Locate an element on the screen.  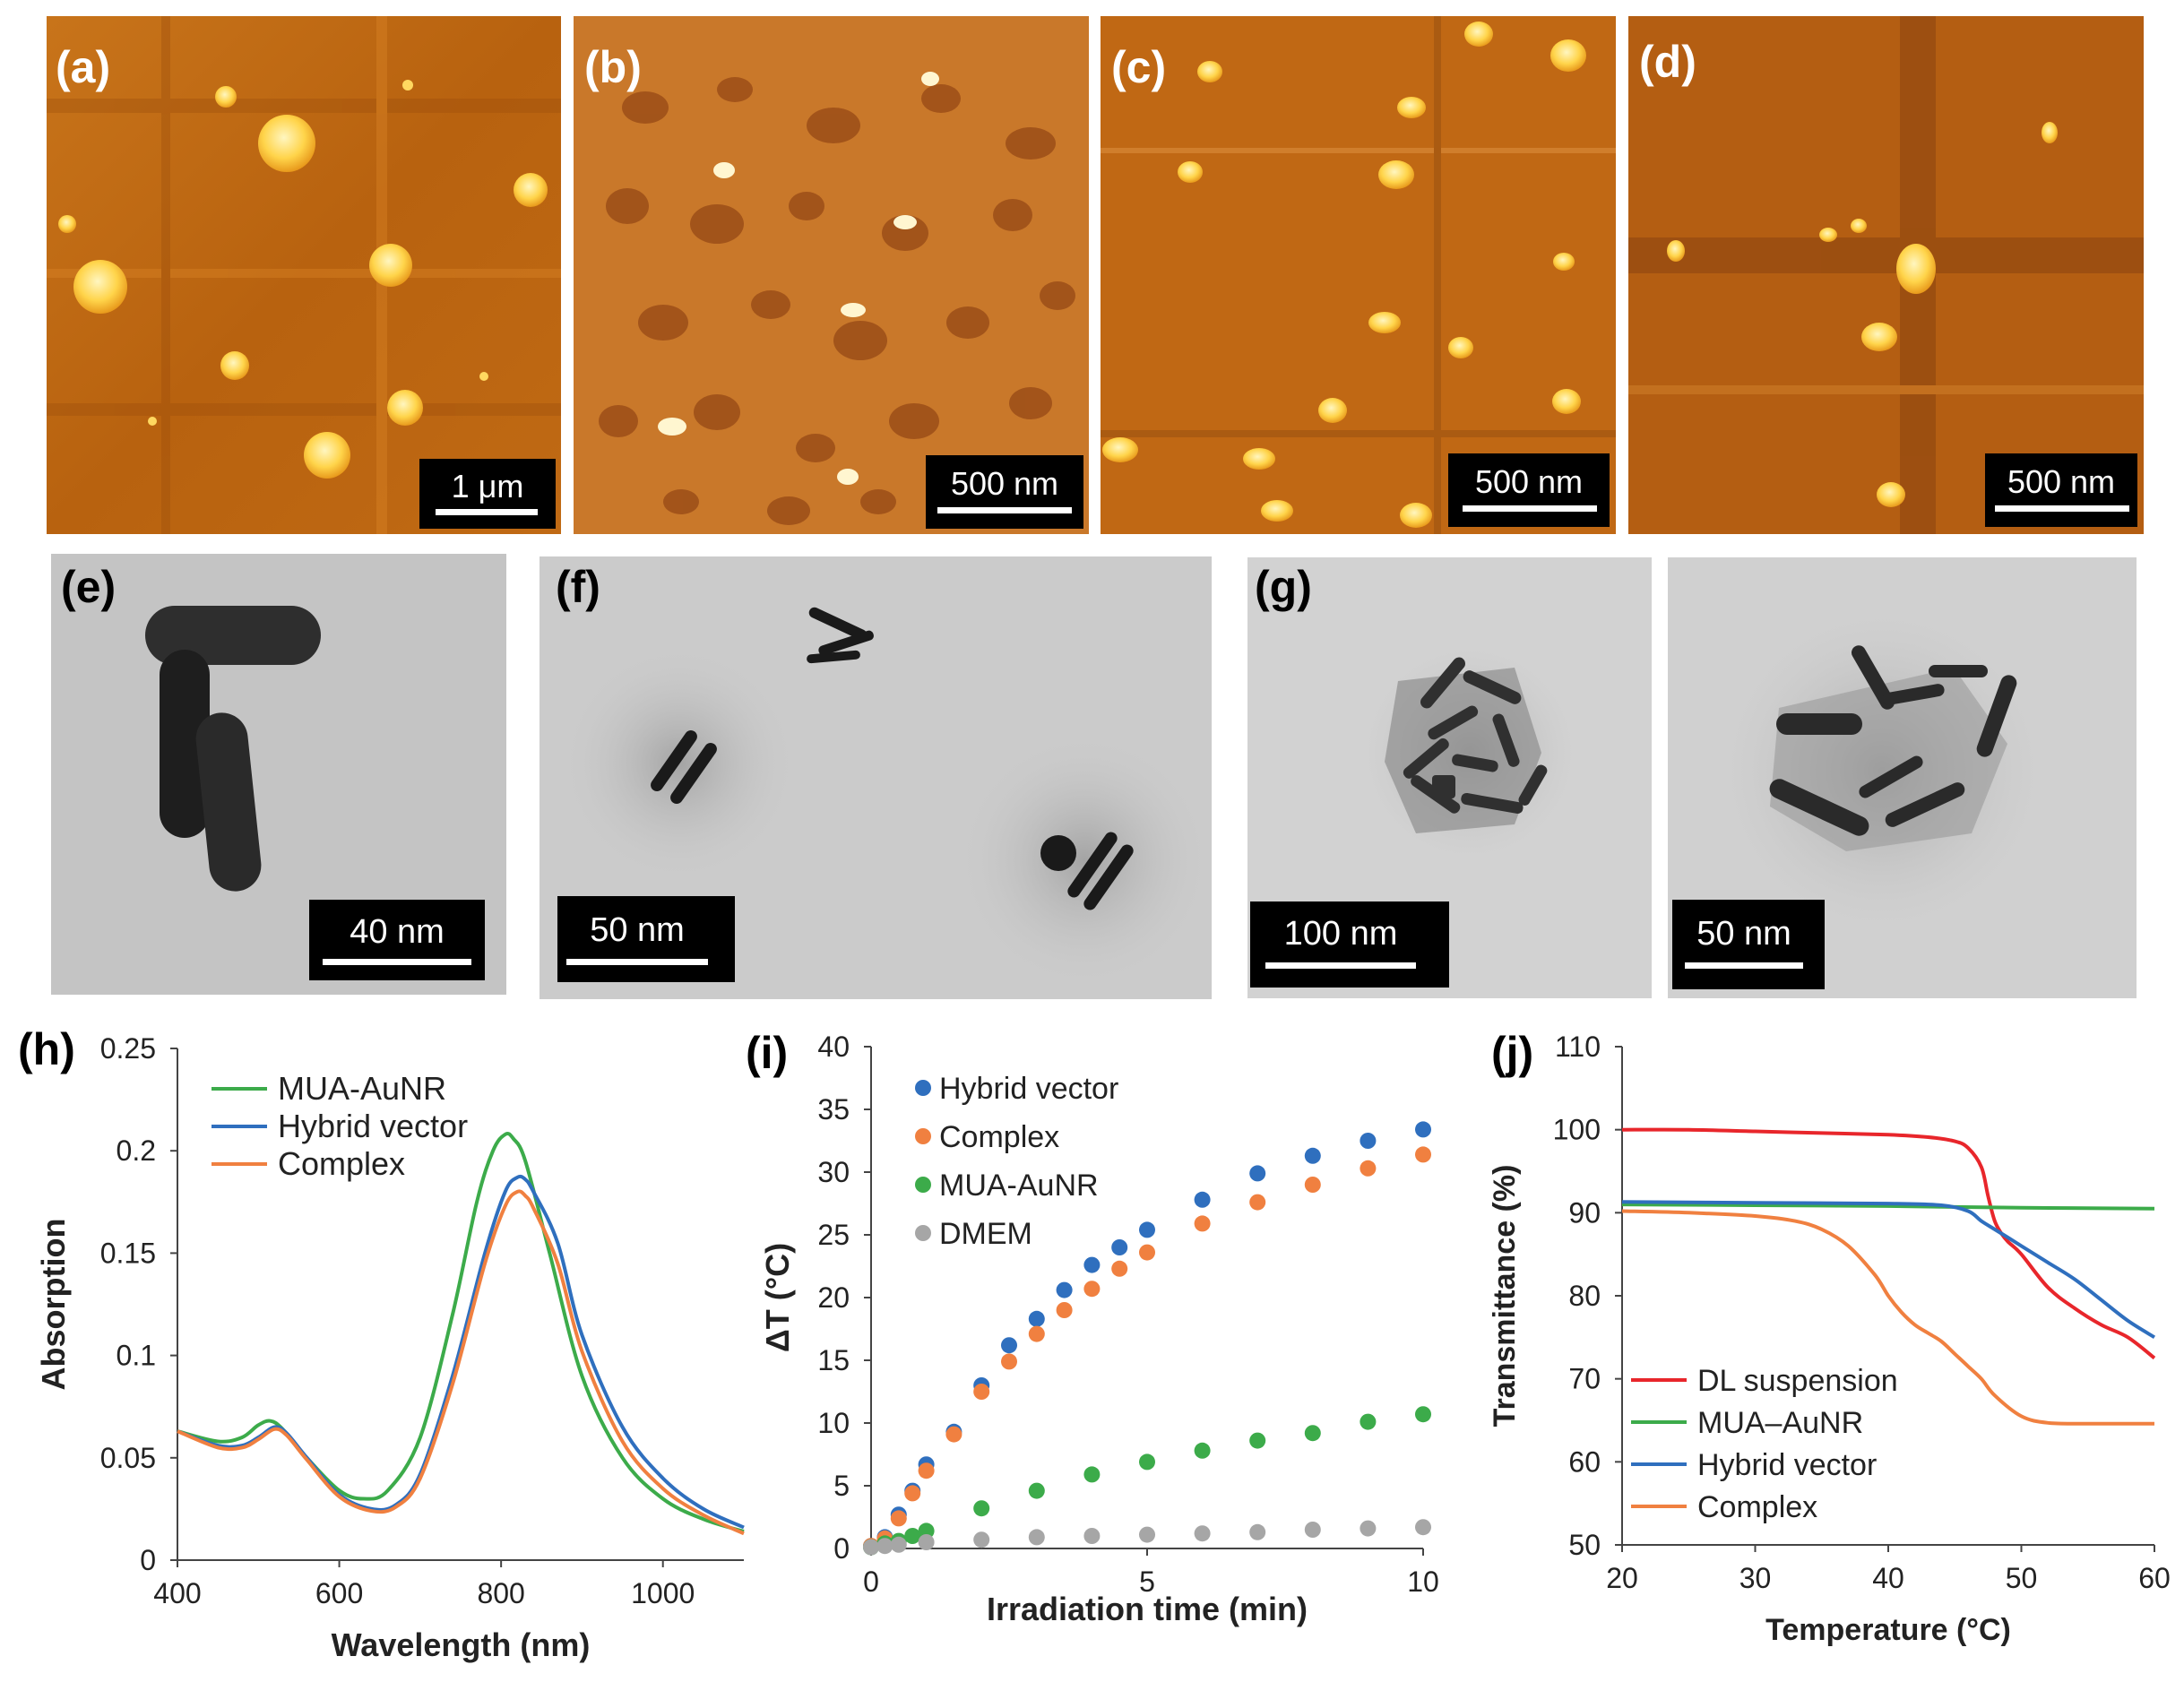
scalebar-f is located at coordinates (637, 962).